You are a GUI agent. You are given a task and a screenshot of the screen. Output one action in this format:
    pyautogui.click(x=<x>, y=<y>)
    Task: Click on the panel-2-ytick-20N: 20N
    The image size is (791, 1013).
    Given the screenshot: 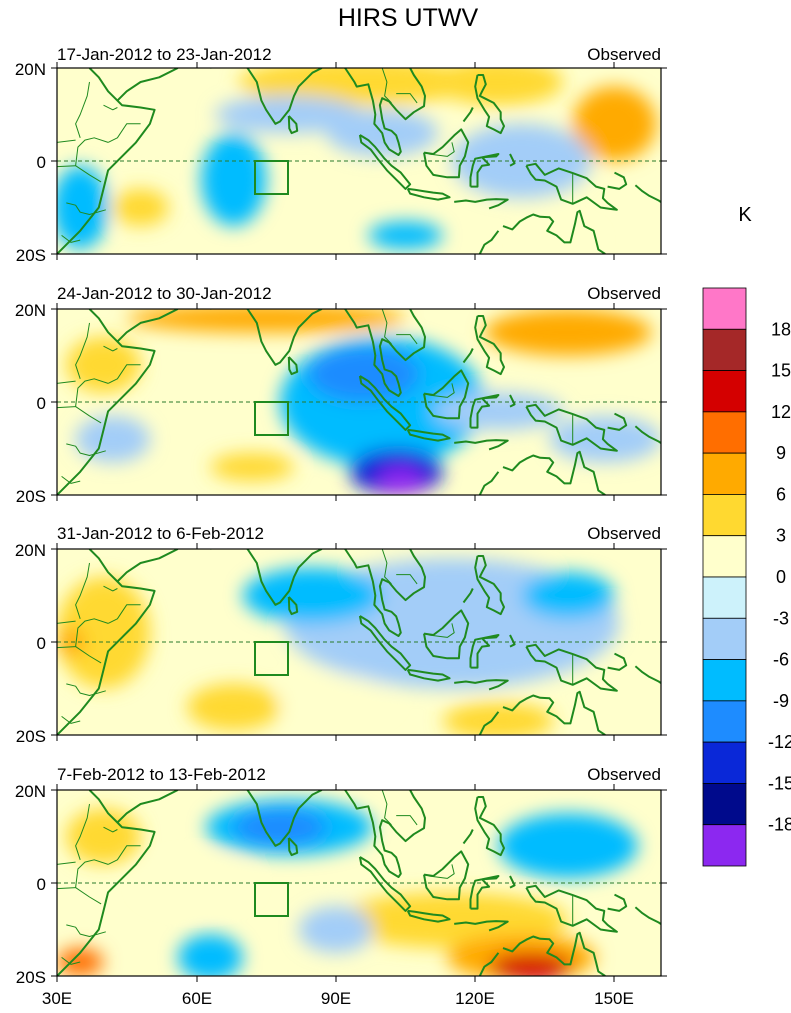 What is the action you would take?
    pyautogui.click(x=30, y=310)
    